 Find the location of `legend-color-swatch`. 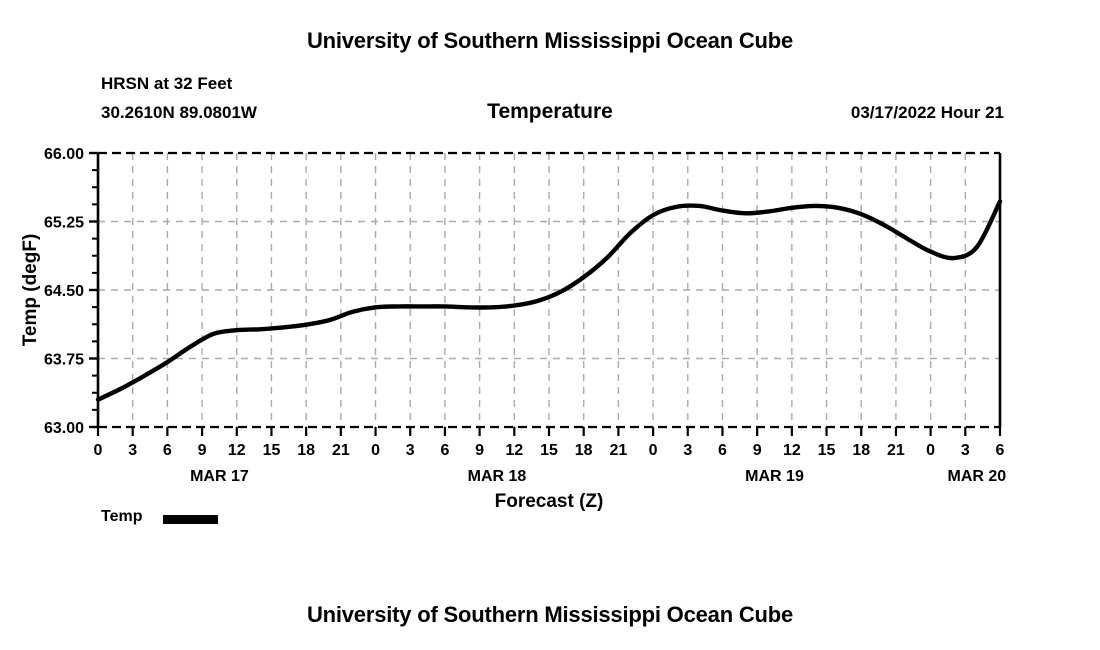

legend-color-swatch is located at coordinates (190, 519).